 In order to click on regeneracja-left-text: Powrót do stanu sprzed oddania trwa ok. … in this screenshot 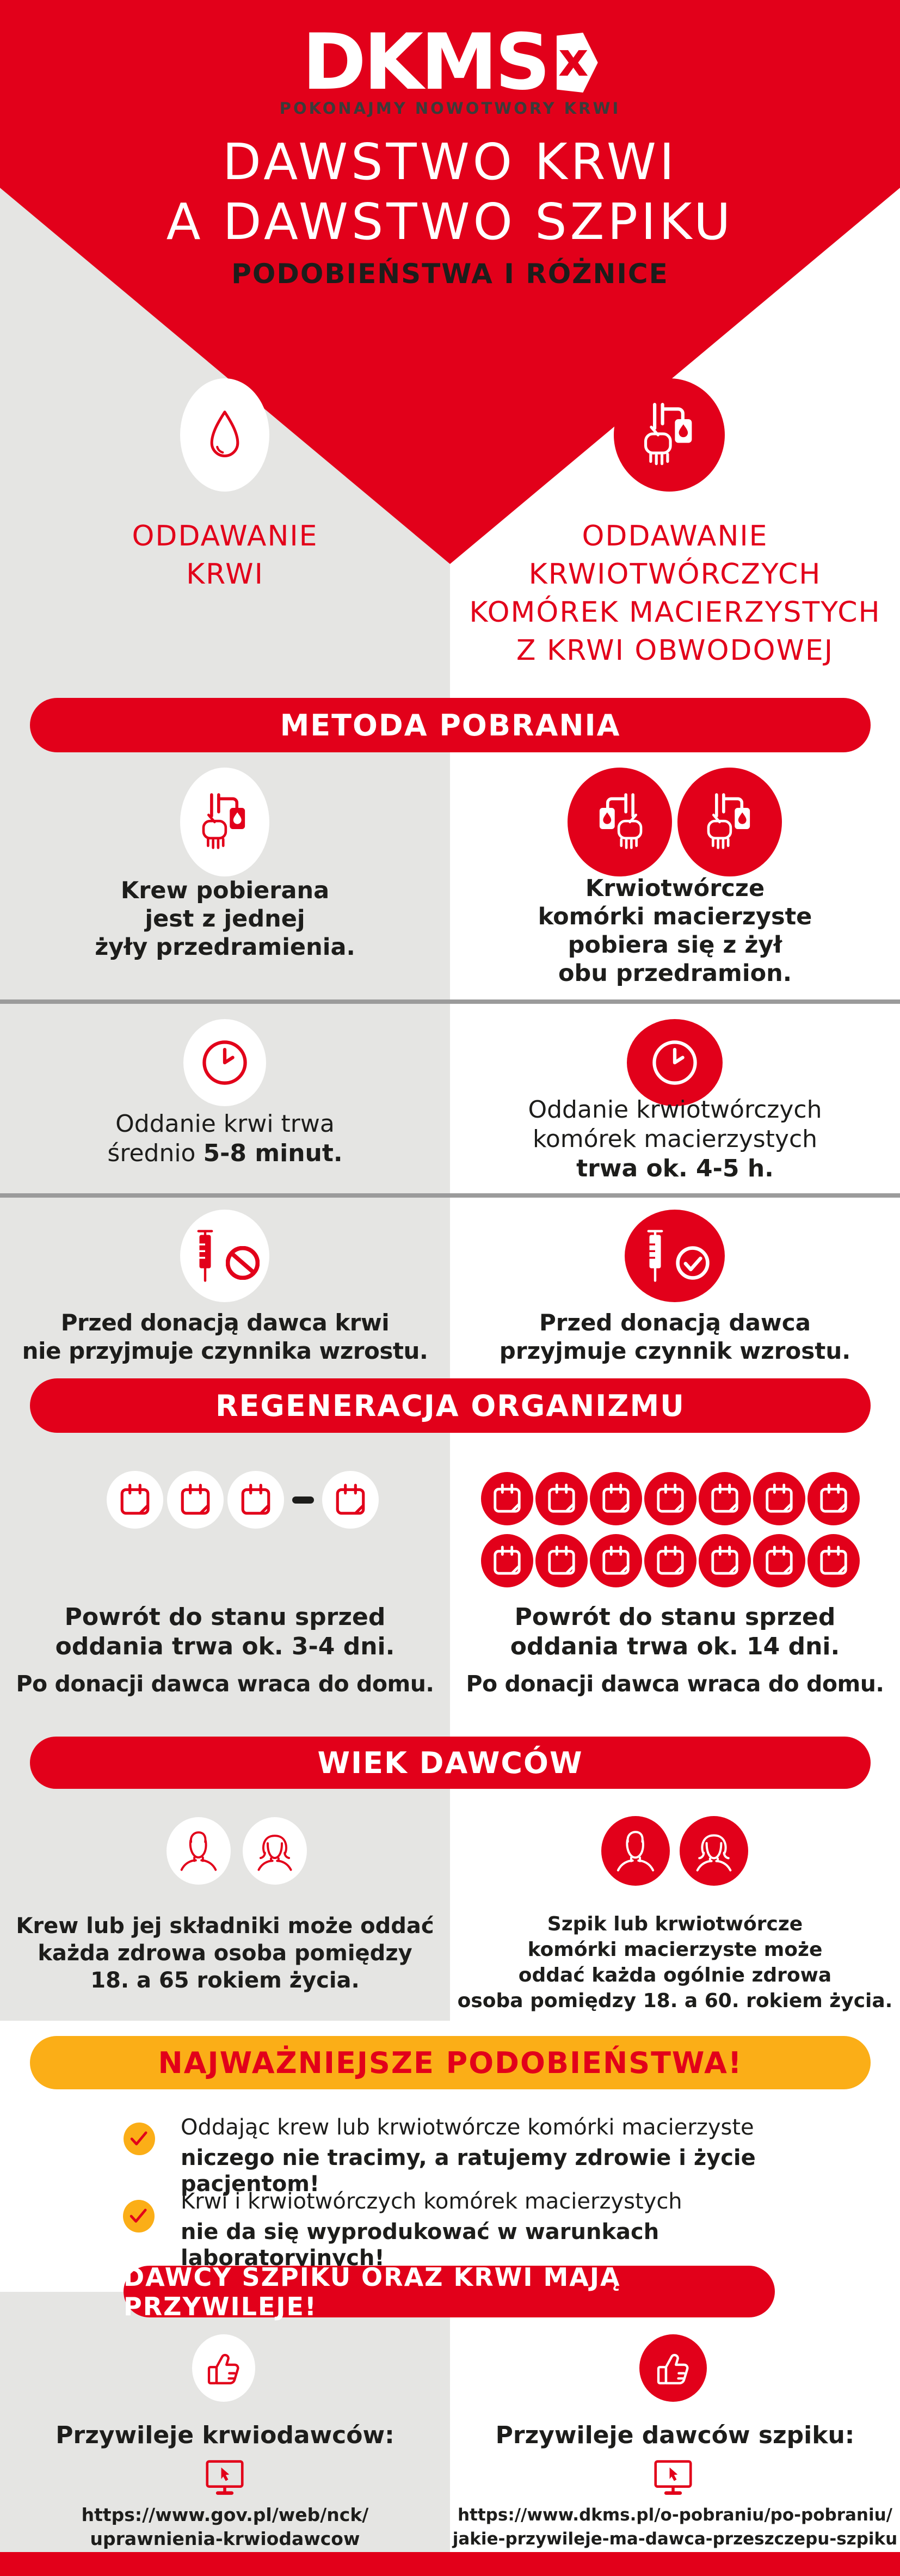, I will do `click(225, 1650)`.